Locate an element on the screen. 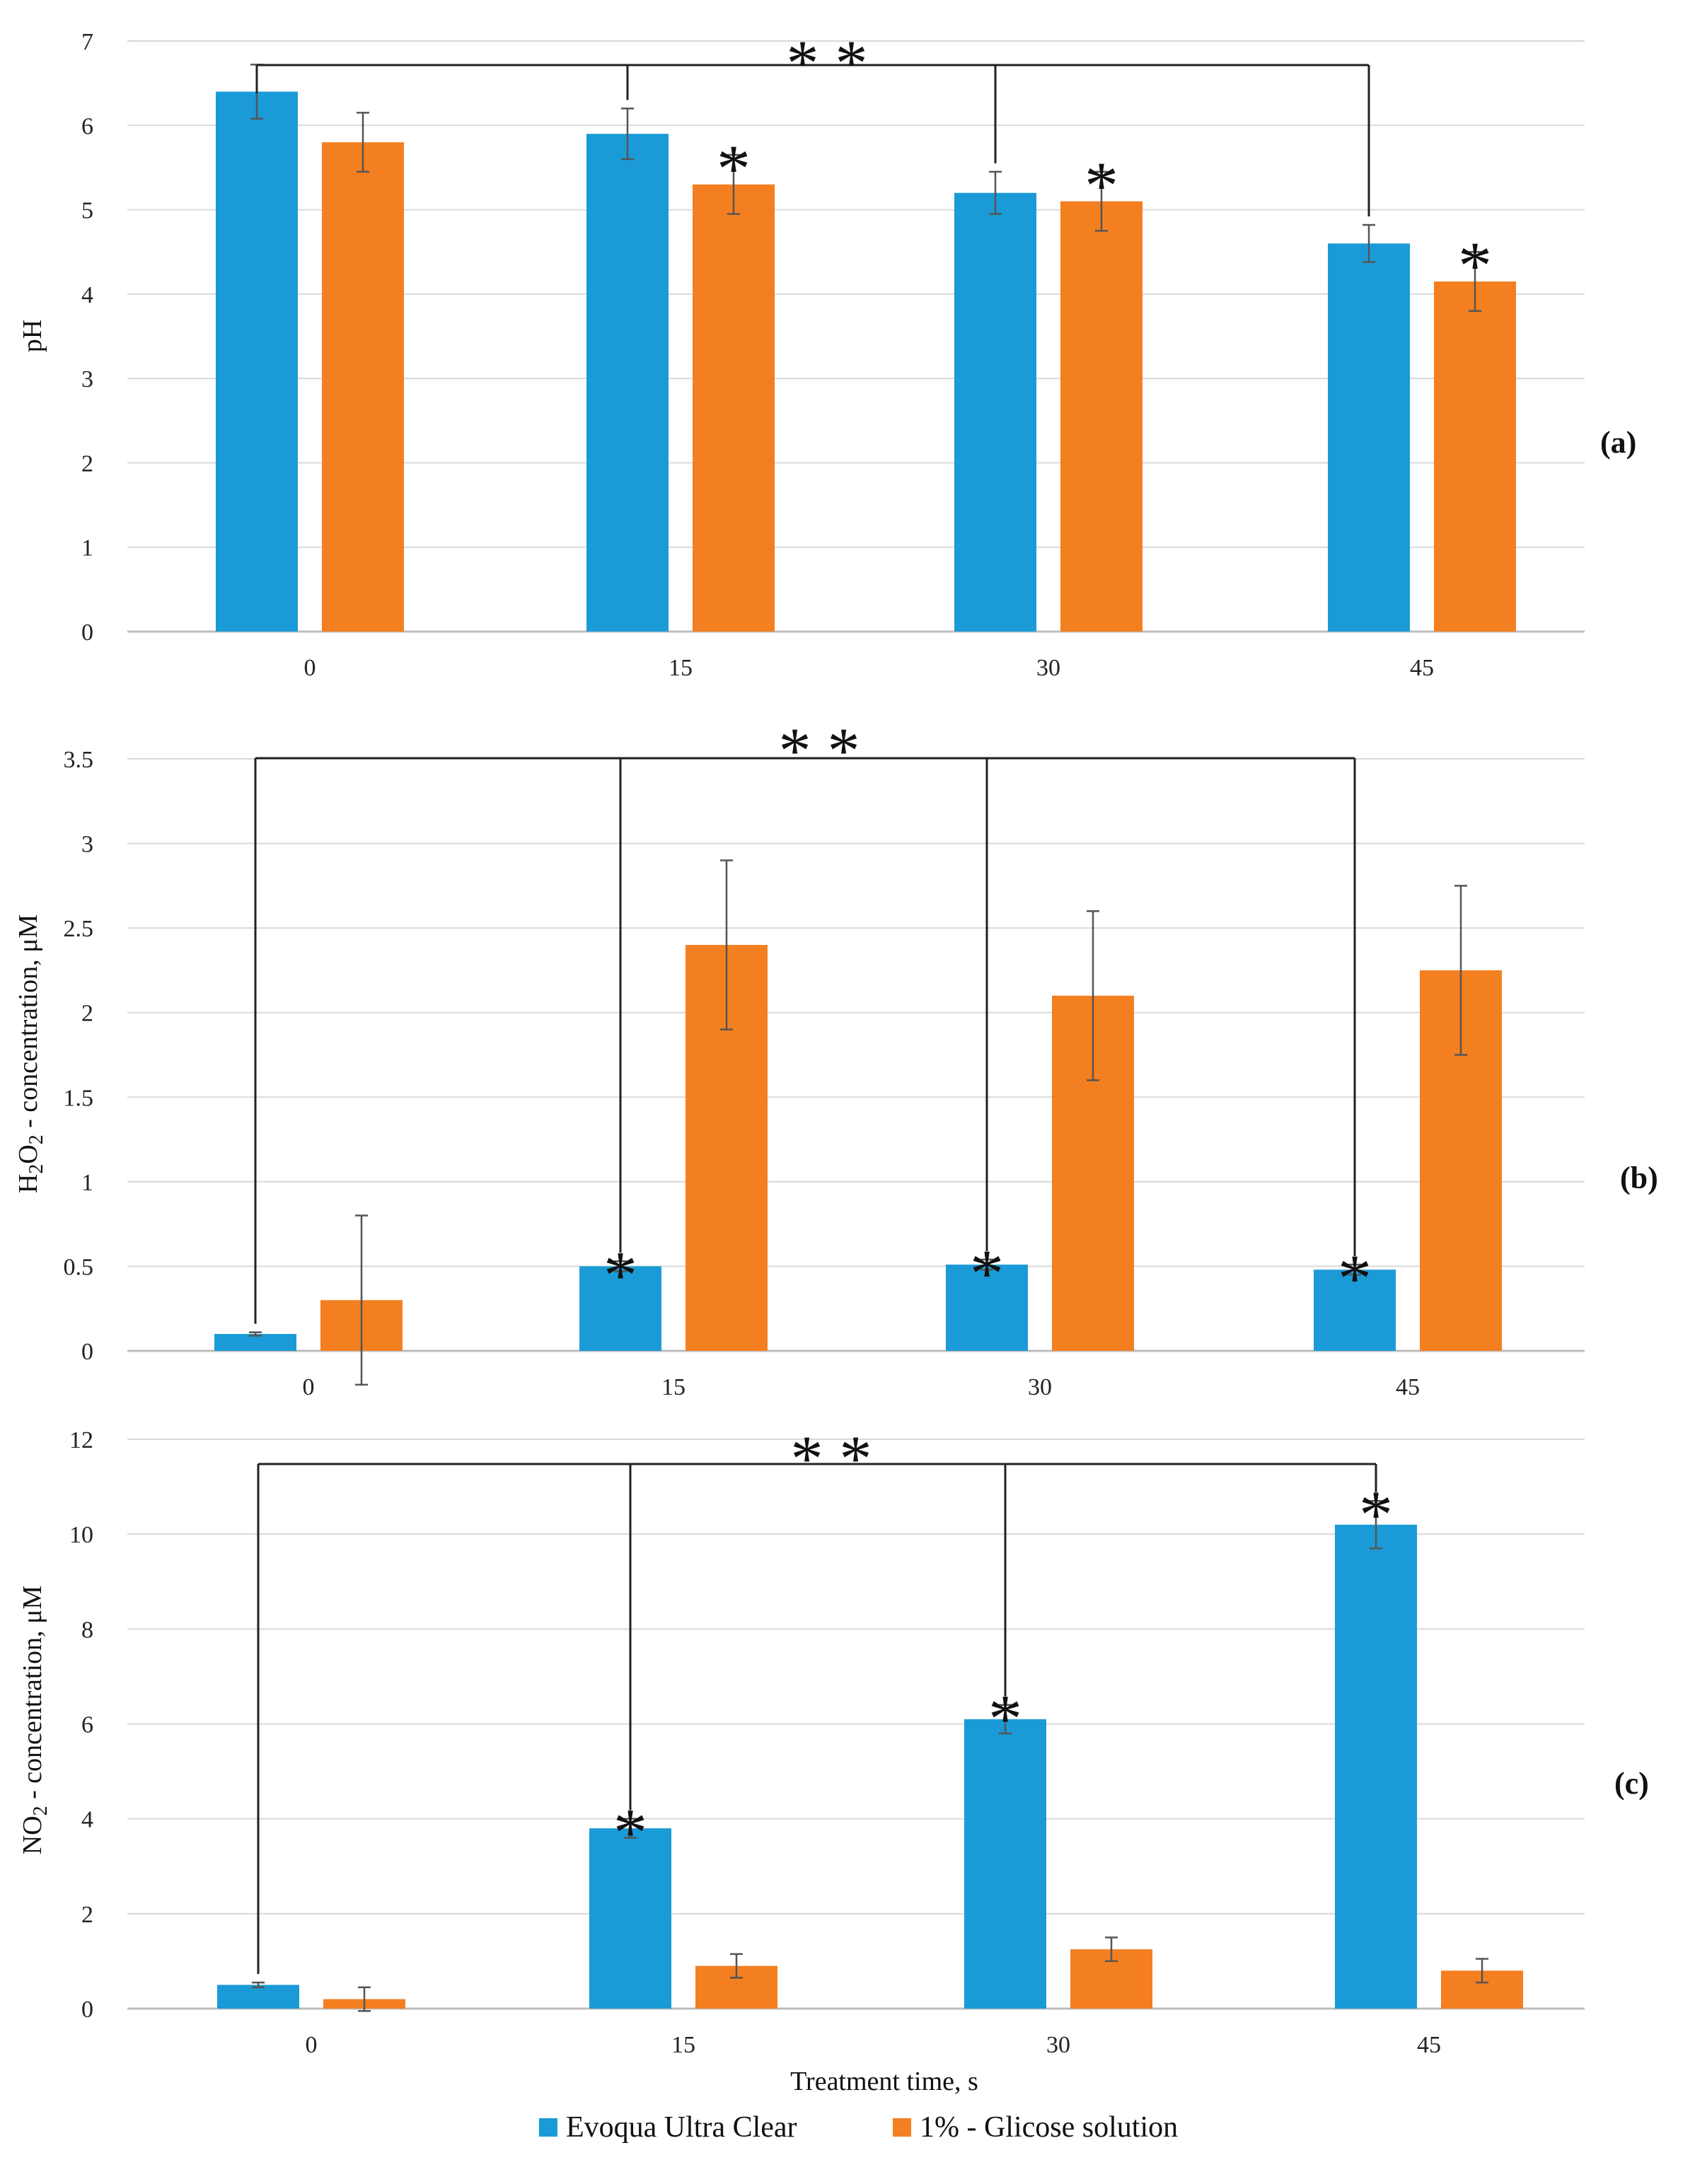  c-y-tick-label: 8 is located at coordinates (87, 1630).